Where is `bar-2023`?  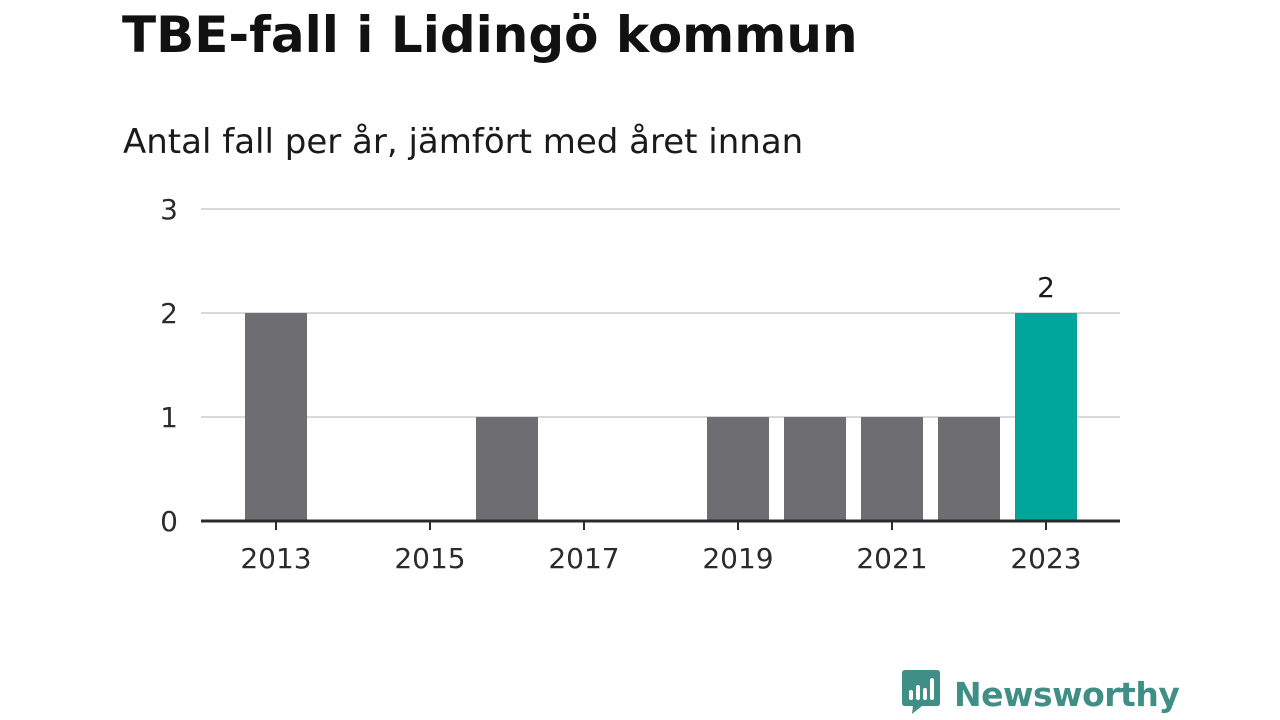 bar-2023 is located at coordinates (1046, 417).